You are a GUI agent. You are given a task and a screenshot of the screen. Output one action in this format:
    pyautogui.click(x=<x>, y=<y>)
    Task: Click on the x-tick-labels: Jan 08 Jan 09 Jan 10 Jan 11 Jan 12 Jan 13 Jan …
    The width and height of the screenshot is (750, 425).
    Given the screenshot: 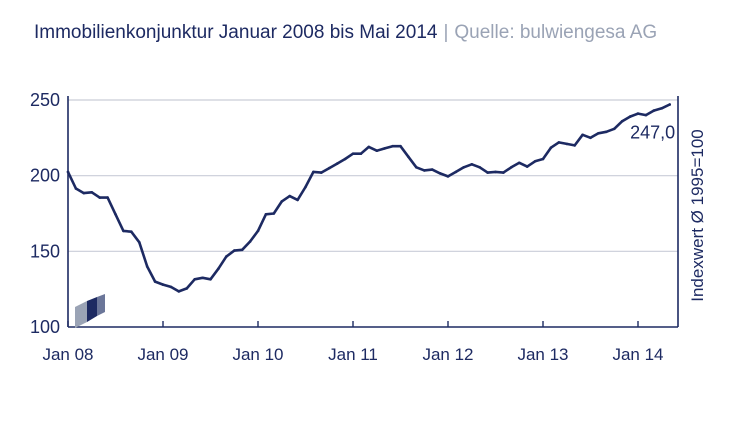 What is the action you would take?
    pyautogui.click(x=352, y=354)
    